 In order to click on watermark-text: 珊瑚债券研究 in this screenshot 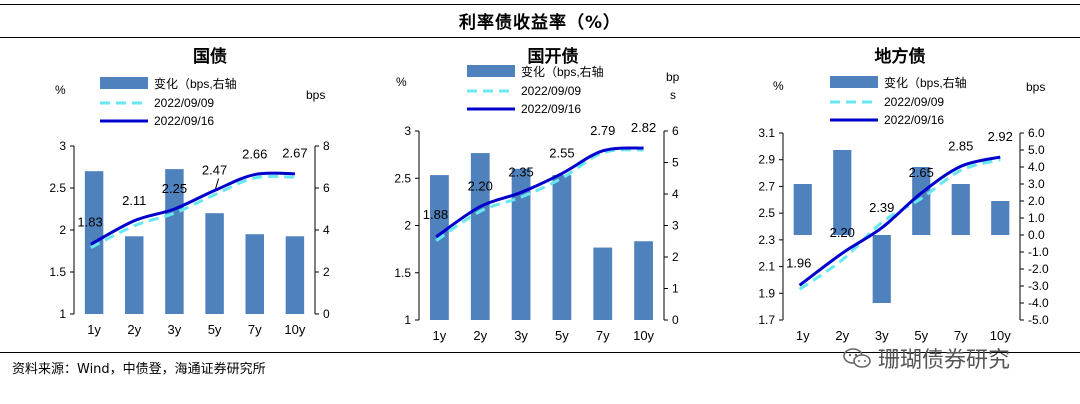, I will do `click(944, 360)`.